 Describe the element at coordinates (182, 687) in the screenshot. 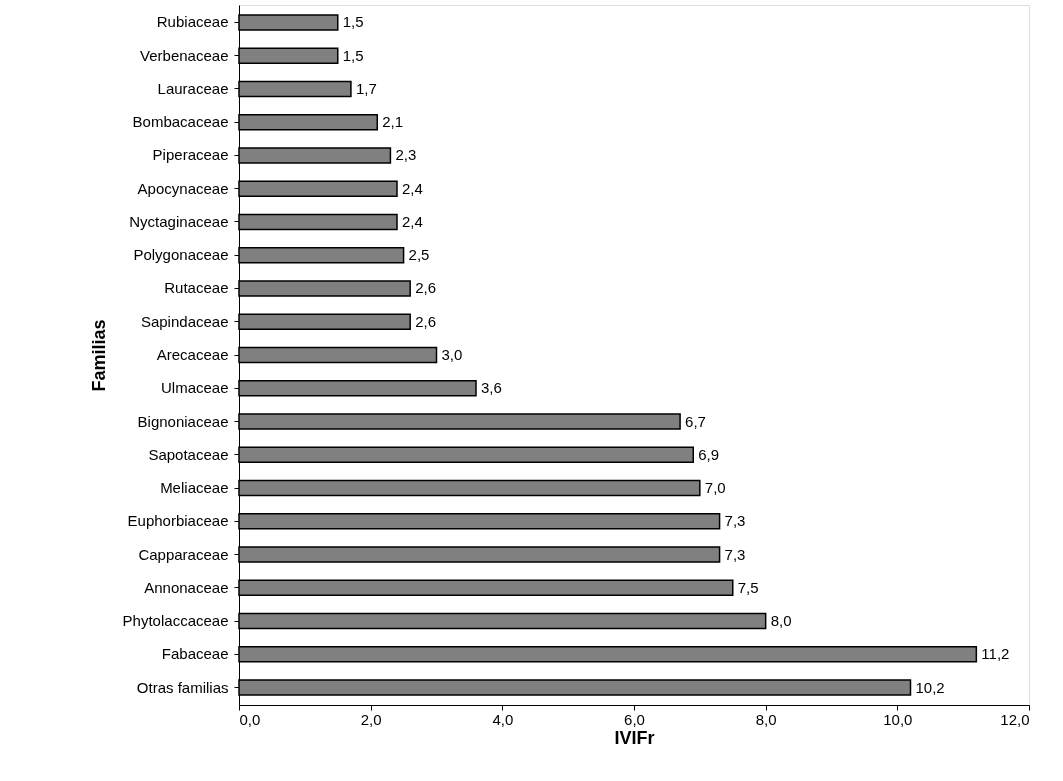

I see `y-tick-label: Otras familias` at that location.